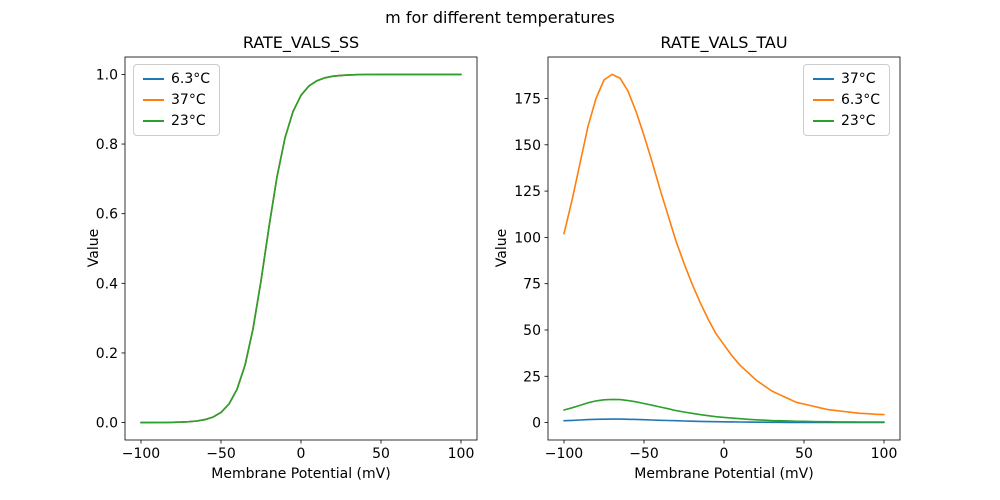 This screenshot has height=500, width=1000. I want to click on y-tick-label: 0.6, so click(107, 215).